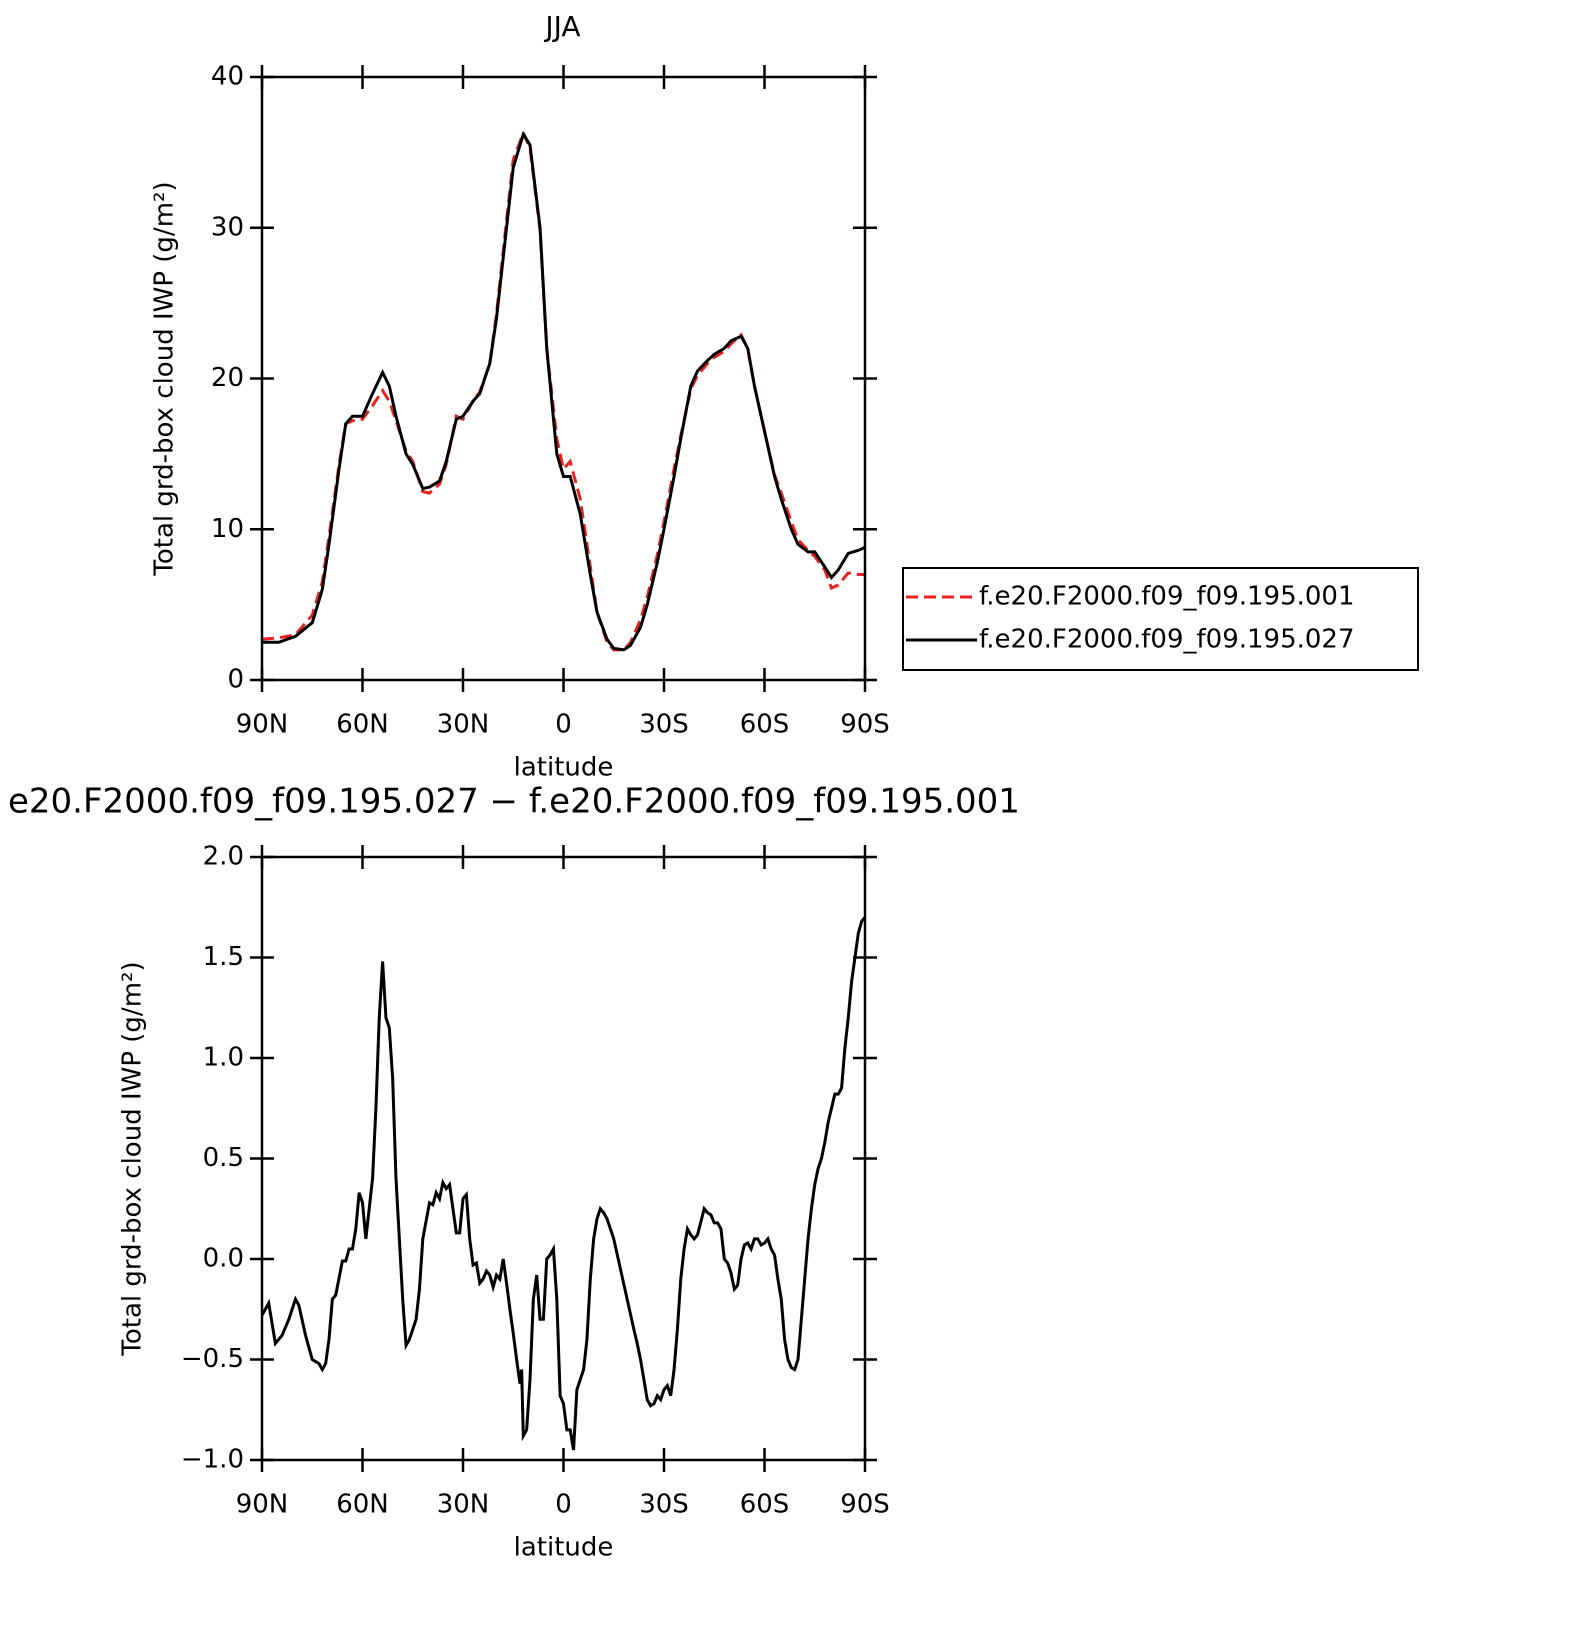 This screenshot has width=1588, height=1635. Describe the element at coordinates (227, 529) in the screenshot. I see `y-tick-label: 10` at that location.